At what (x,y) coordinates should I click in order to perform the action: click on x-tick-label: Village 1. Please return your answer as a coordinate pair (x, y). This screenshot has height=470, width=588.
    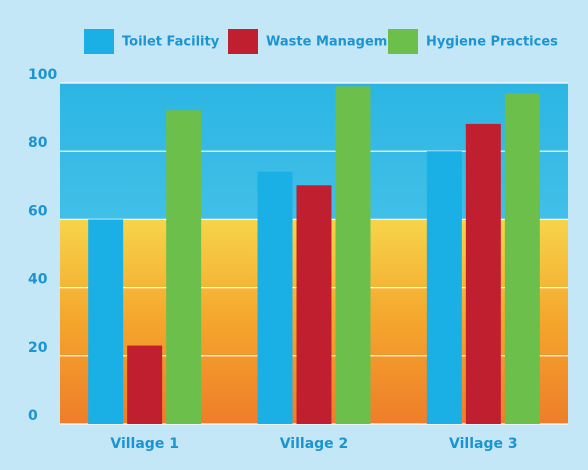
    Looking at the image, I should click on (144, 444).